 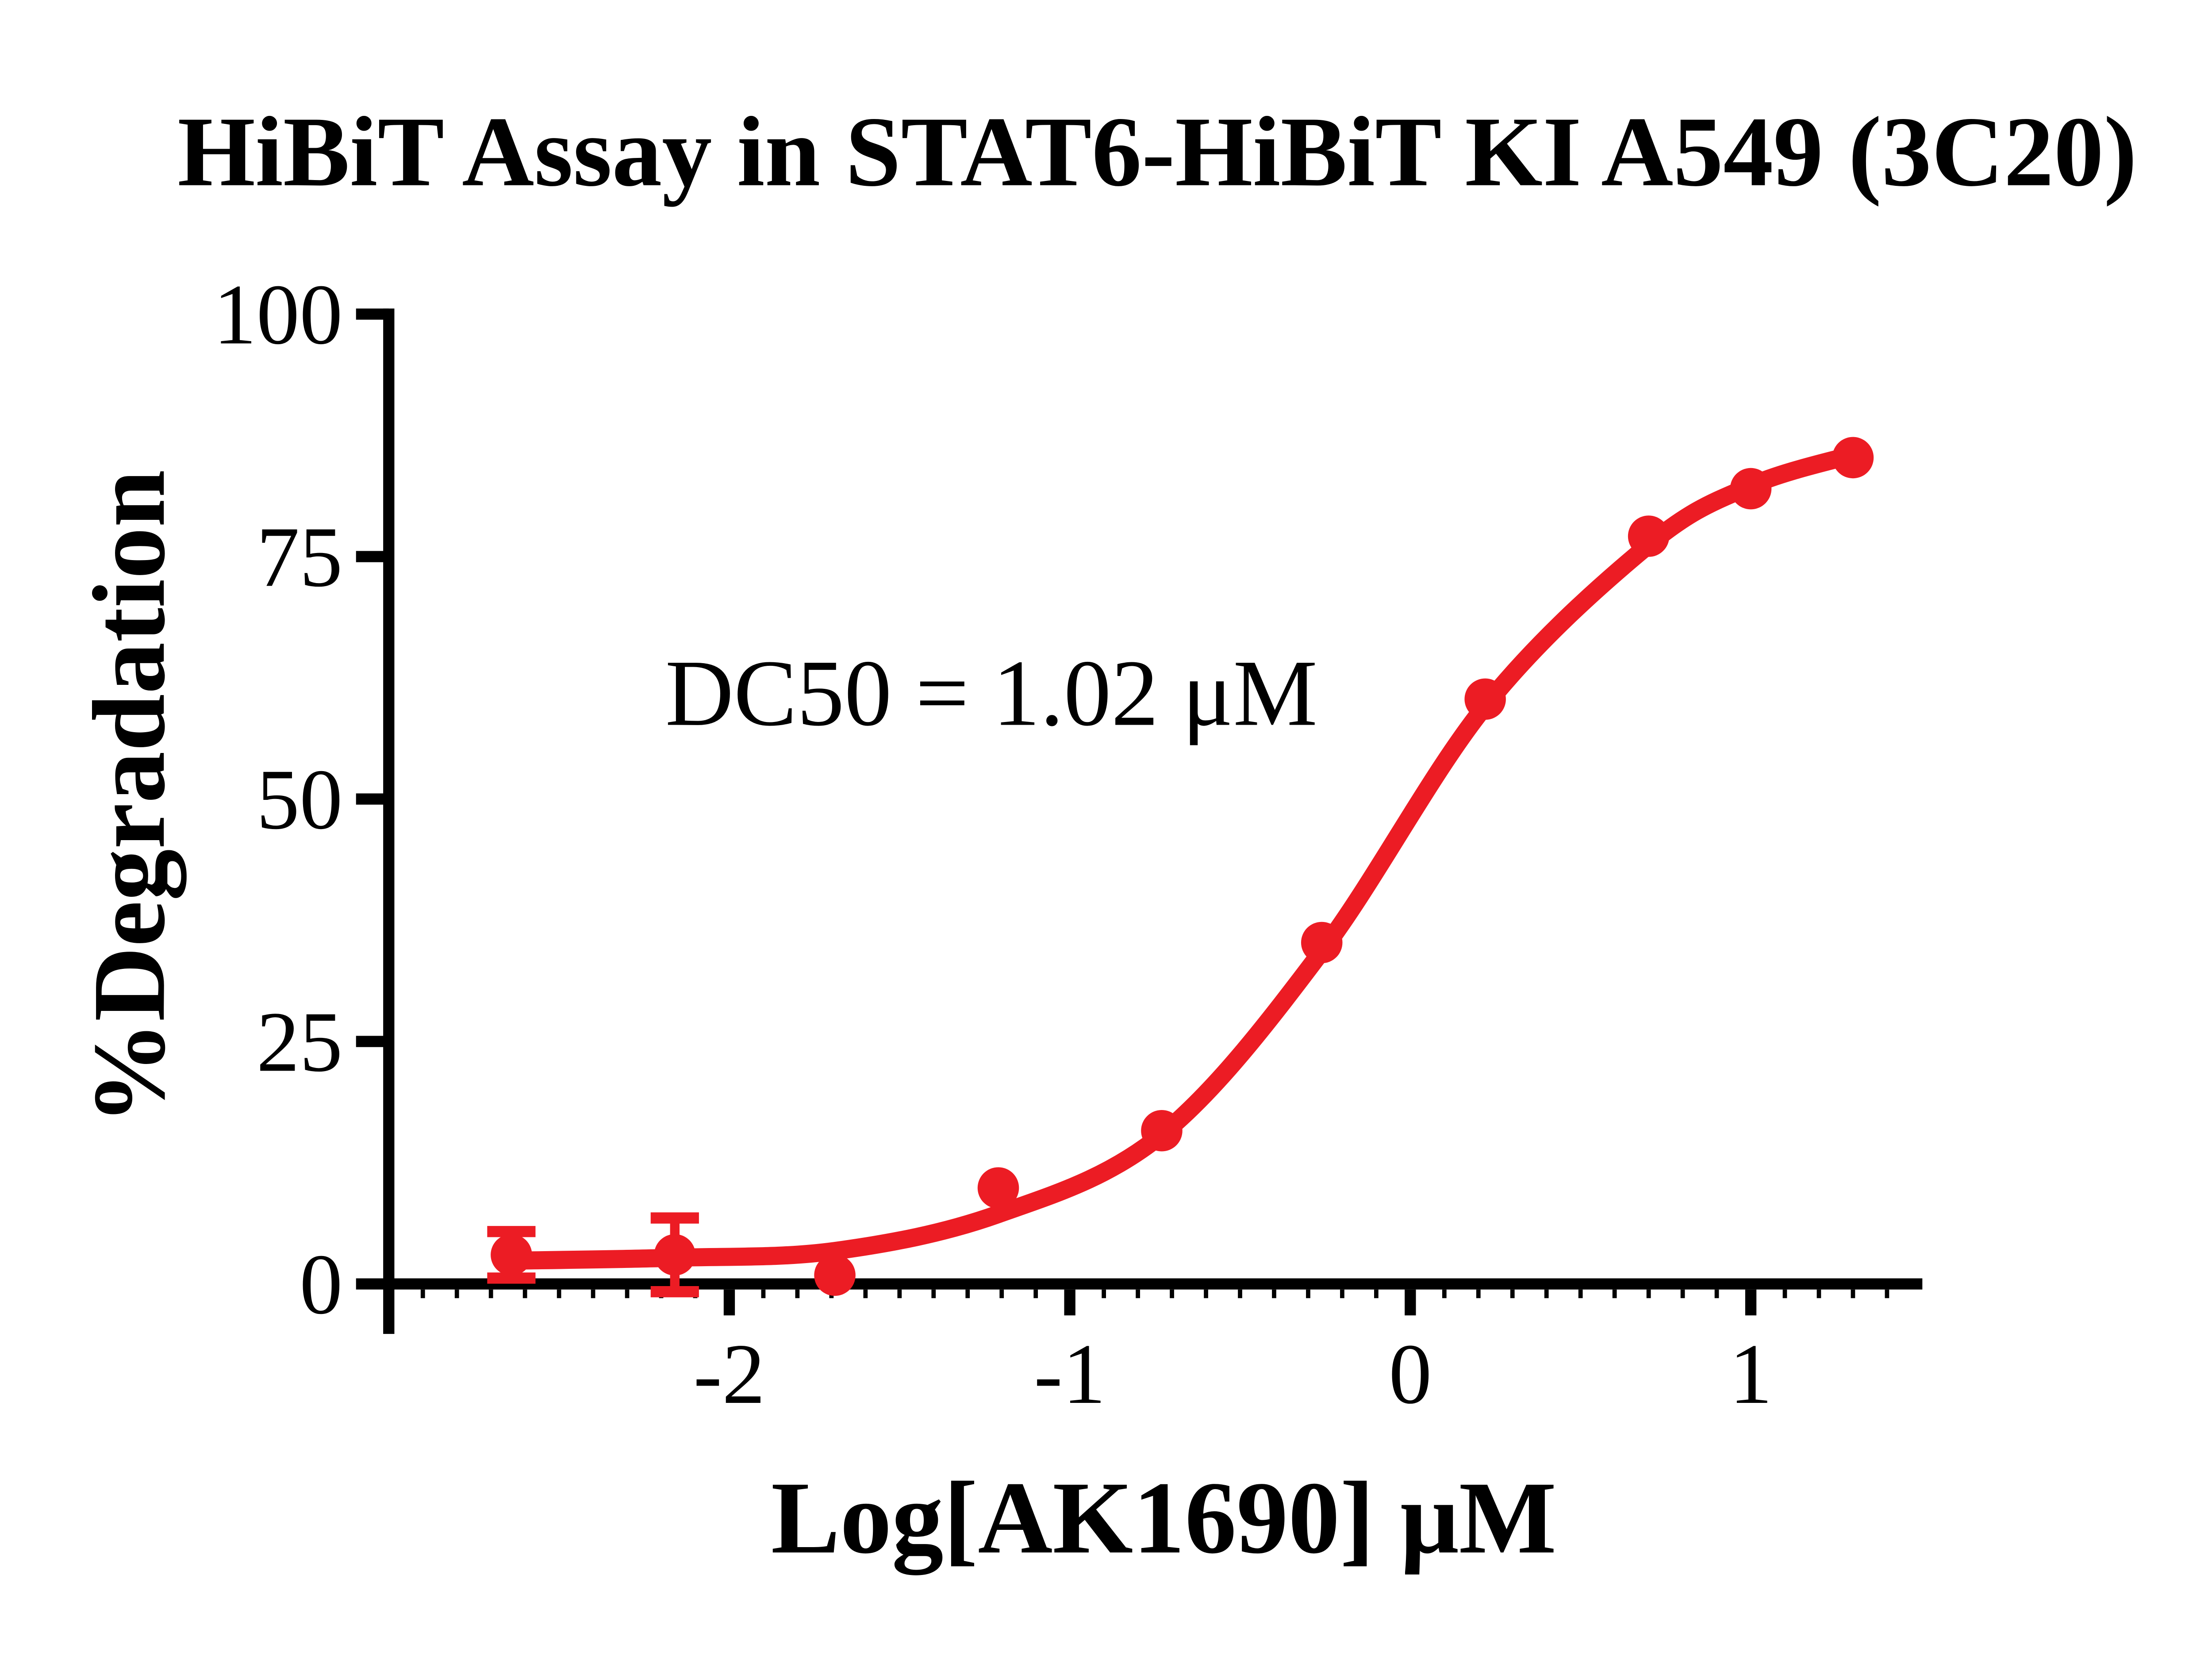 What do you see at coordinates (300, 557) in the screenshot?
I see `y-tick-label: 75` at bounding box center [300, 557].